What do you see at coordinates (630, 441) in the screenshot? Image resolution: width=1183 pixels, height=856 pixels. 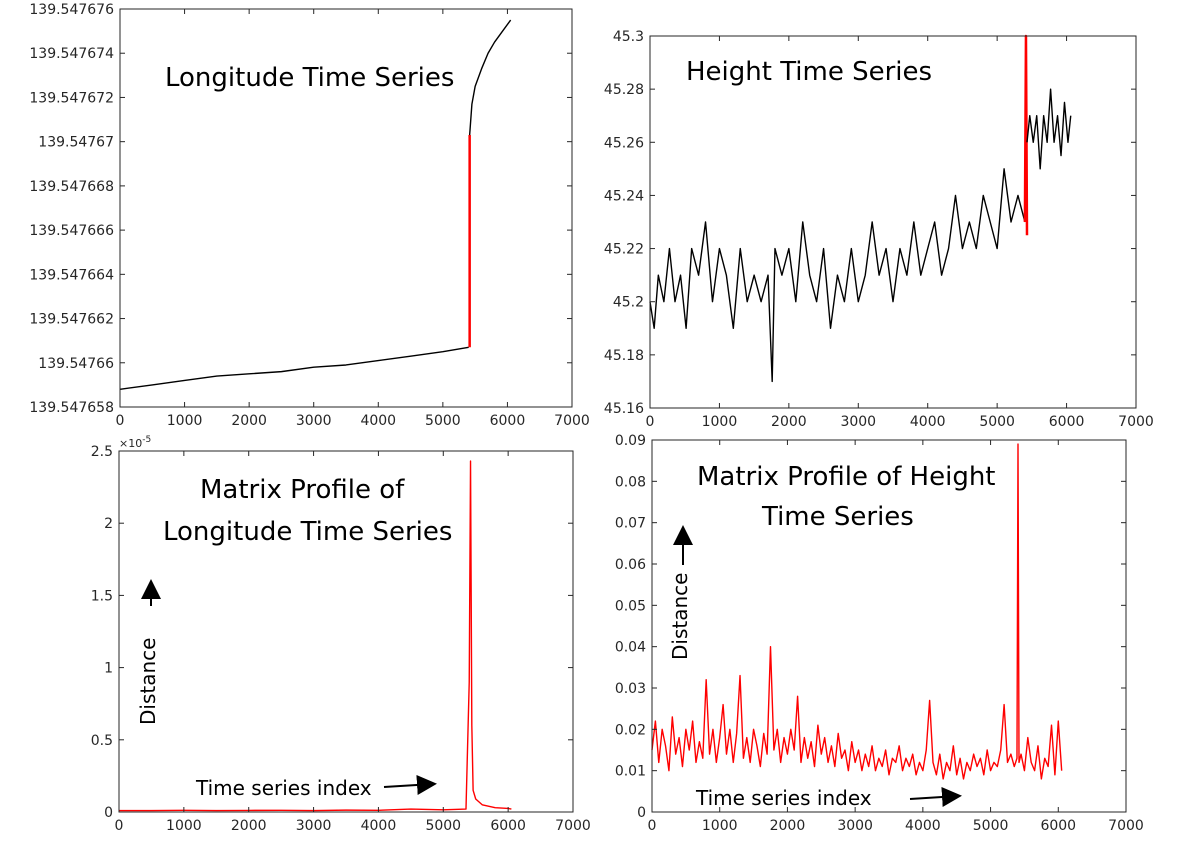 I see `mp-height-ytick-label: 0.09` at bounding box center [630, 441].